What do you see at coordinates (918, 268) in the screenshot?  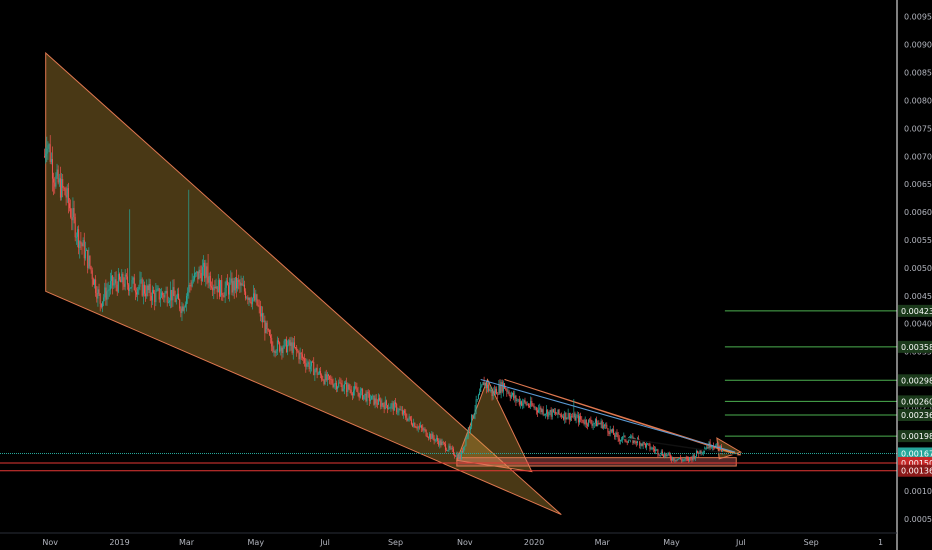 I see `price-tick-label: 0.005000` at bounding box center [918, 268].